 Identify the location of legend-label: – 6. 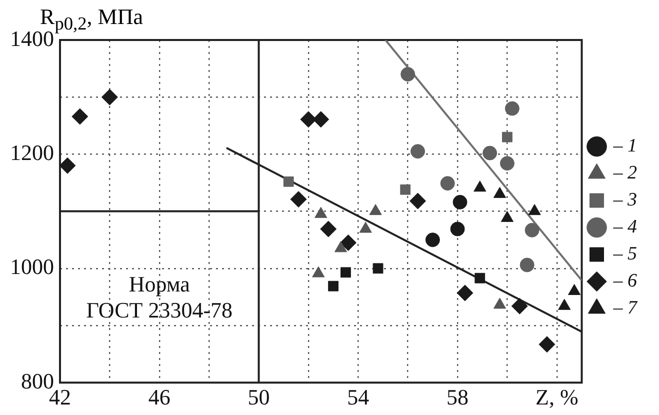
(625, 281).